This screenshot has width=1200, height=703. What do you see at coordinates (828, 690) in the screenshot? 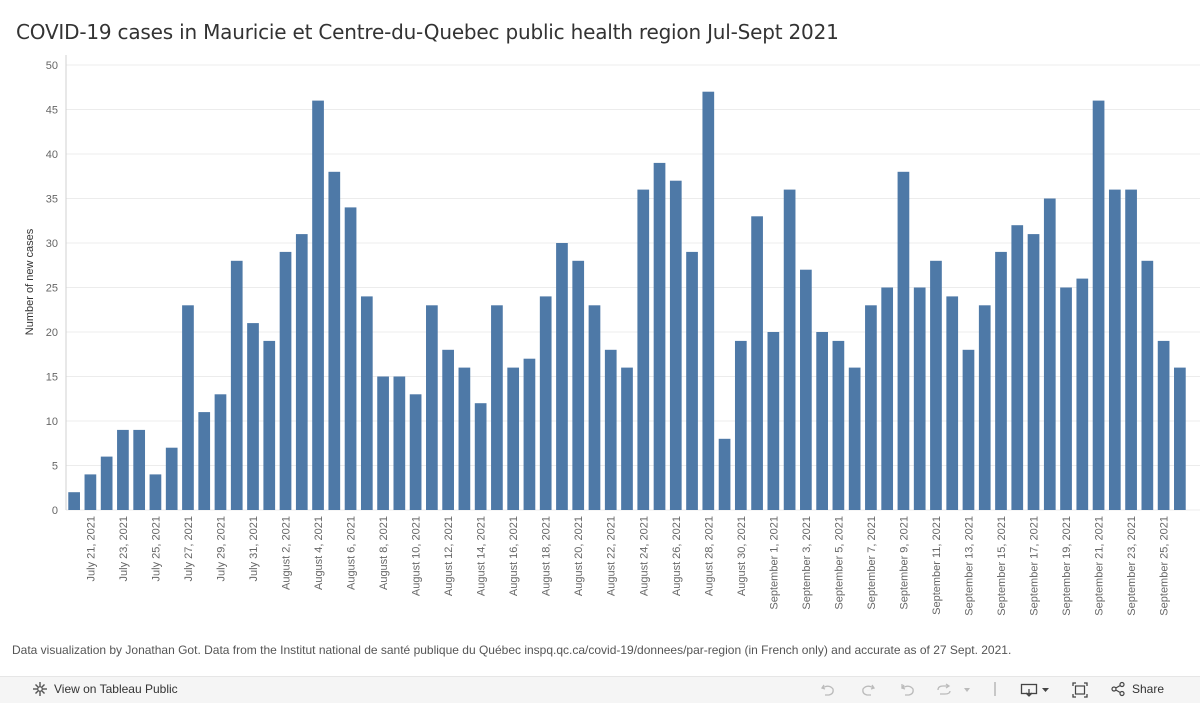
I see `undo-icon` at bounding box center [828, 690].